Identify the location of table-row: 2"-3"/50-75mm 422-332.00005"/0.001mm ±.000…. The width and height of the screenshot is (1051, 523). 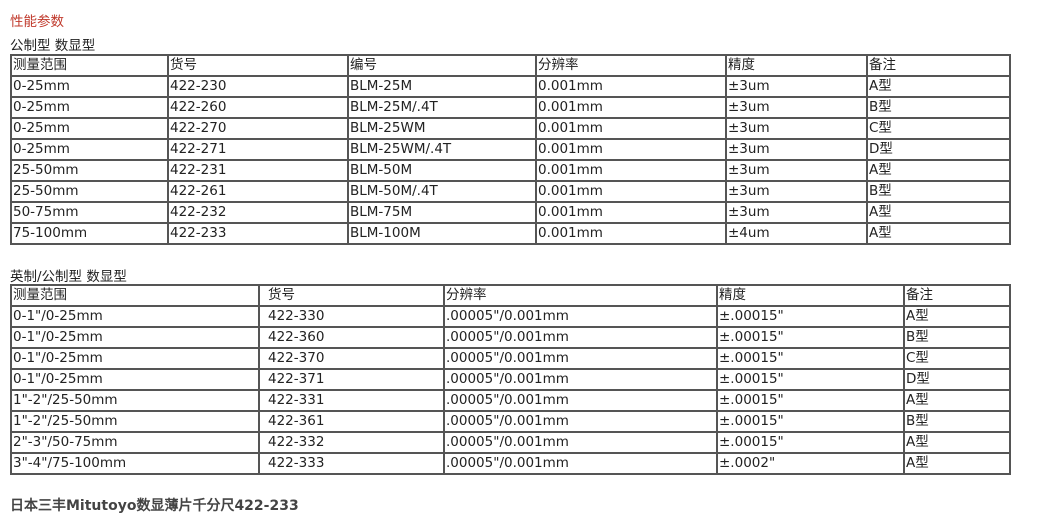
(510, 442).